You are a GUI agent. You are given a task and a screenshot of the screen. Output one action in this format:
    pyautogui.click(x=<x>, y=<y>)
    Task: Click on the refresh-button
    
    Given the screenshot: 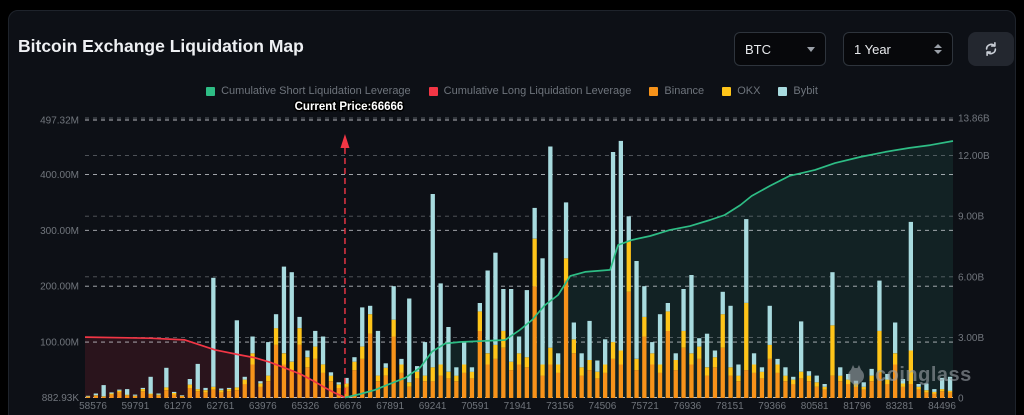 What is the action you would take?
    pyautogui.click(x=991, y=49)
    